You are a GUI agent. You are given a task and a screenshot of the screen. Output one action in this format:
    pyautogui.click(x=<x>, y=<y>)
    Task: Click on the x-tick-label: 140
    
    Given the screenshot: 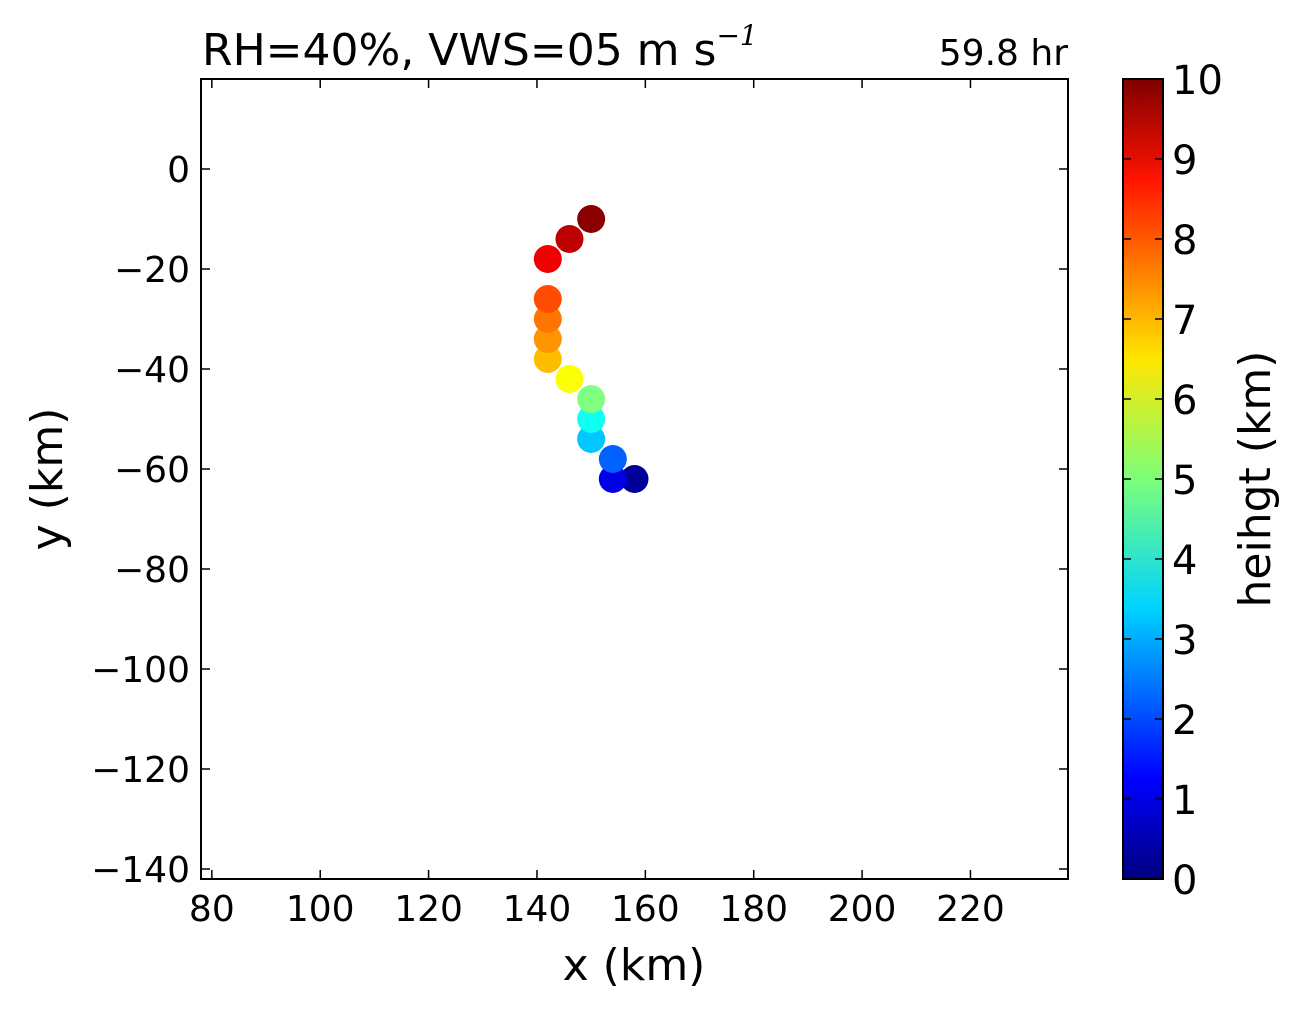 What is the action you would take?
    pyautogui.click(x=537, y=909)
    